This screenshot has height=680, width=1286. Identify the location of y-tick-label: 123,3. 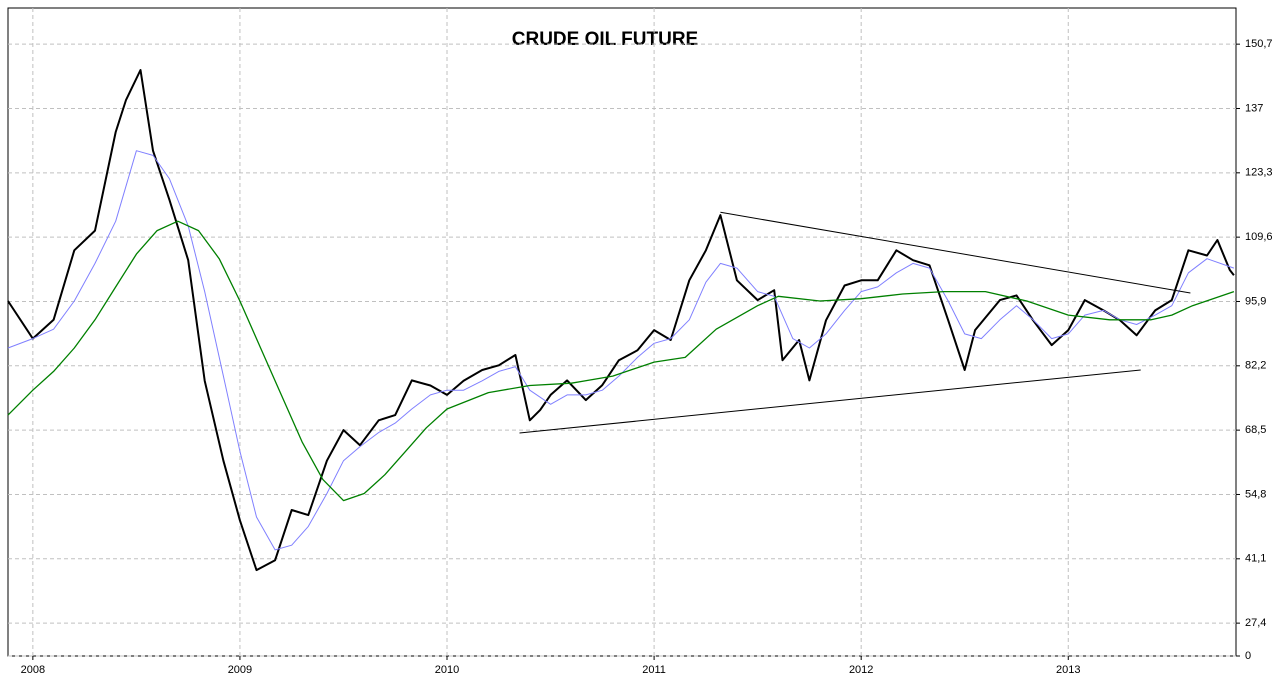
(1259, 173).